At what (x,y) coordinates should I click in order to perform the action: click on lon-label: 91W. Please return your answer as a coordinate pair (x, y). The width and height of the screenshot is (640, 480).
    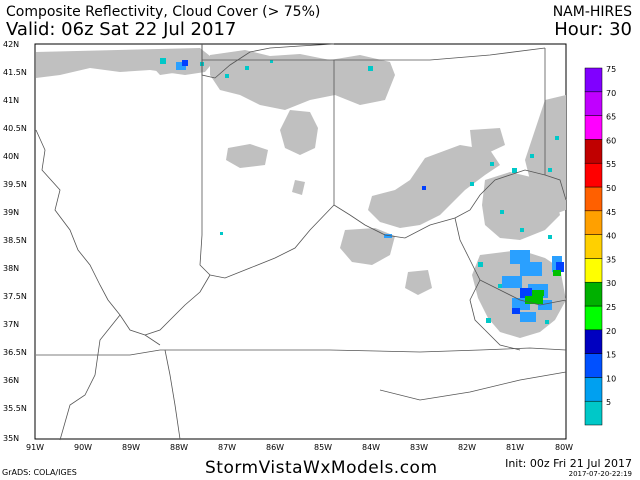
    Looking at the image, I should click on (35, 447).